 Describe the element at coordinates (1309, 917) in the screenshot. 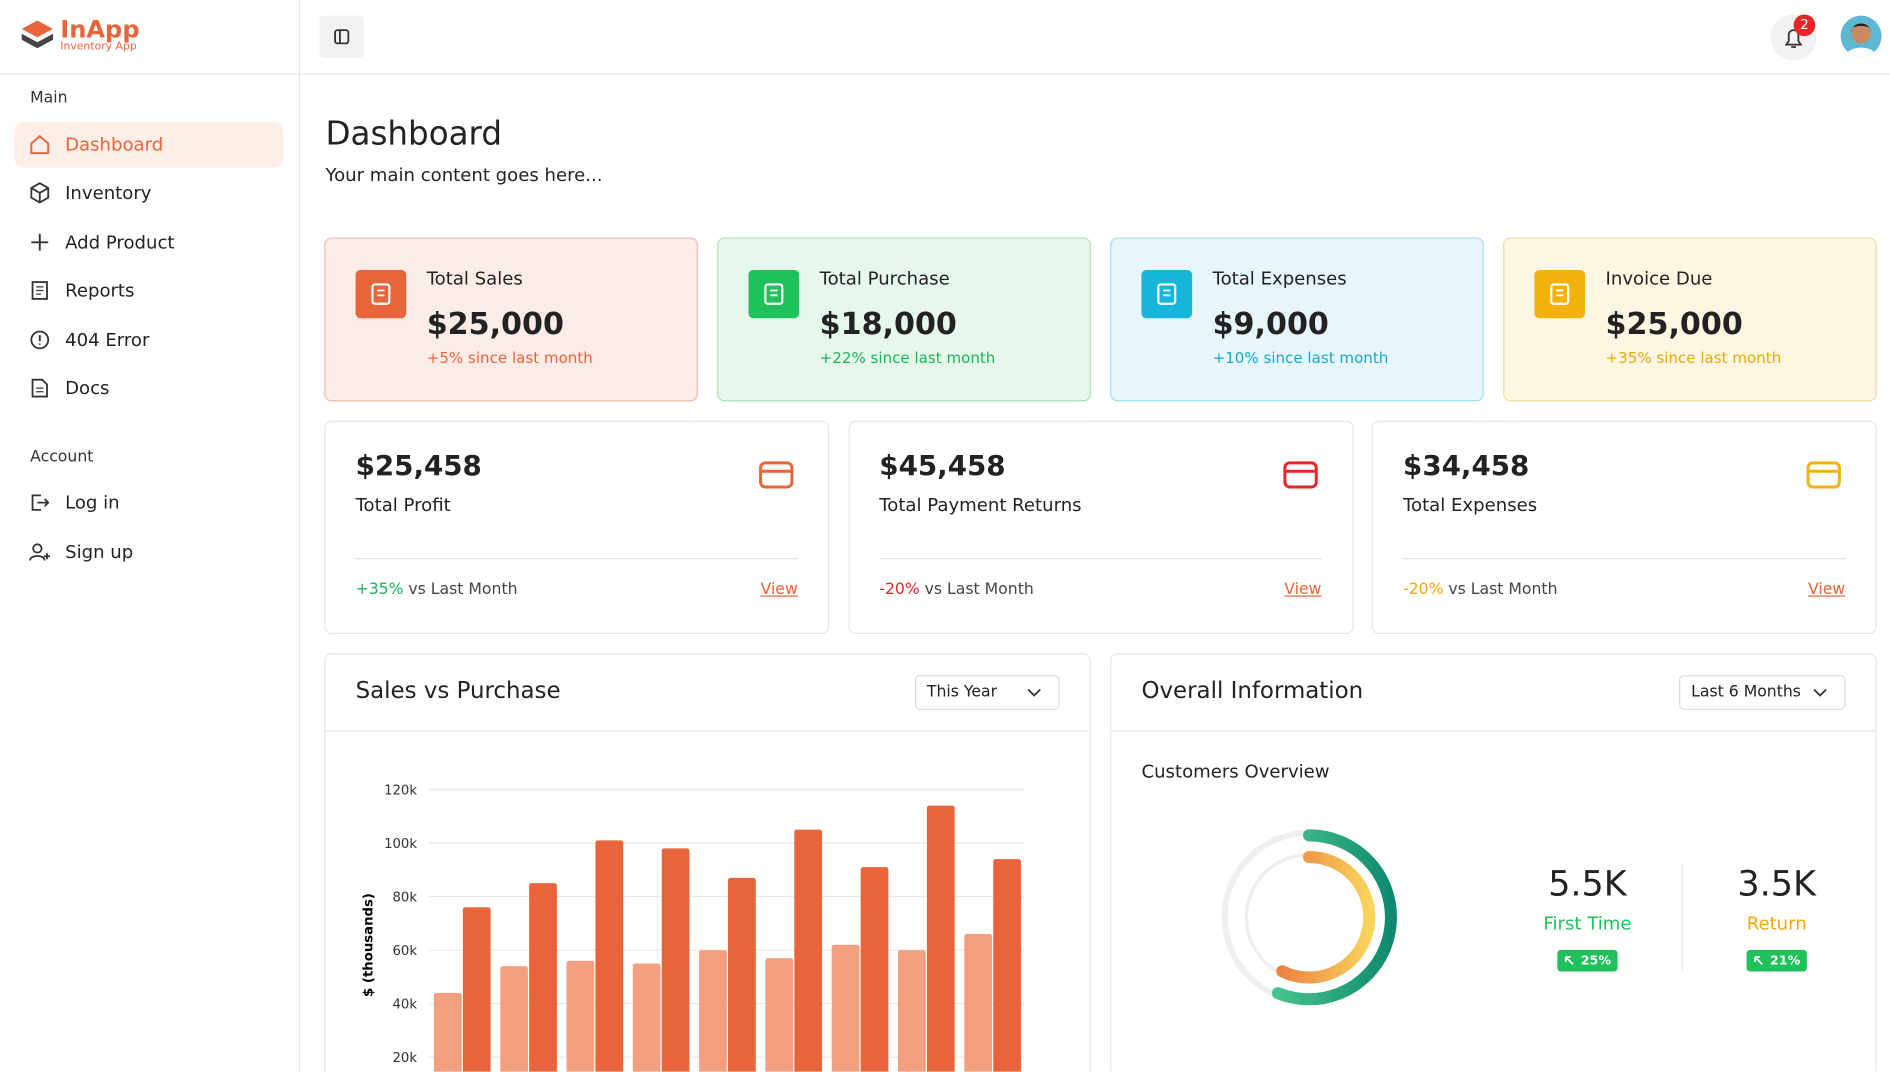

I see `donut` at that location.